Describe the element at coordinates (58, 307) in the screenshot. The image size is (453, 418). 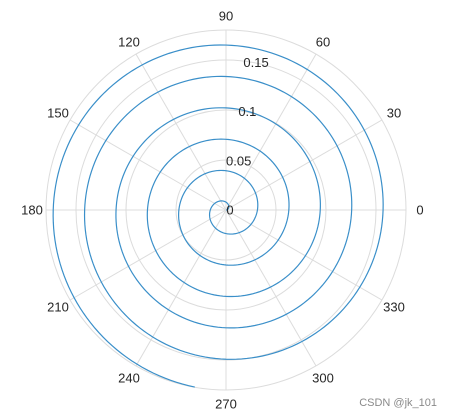
I see `angle-tick-label: 210` at that location.